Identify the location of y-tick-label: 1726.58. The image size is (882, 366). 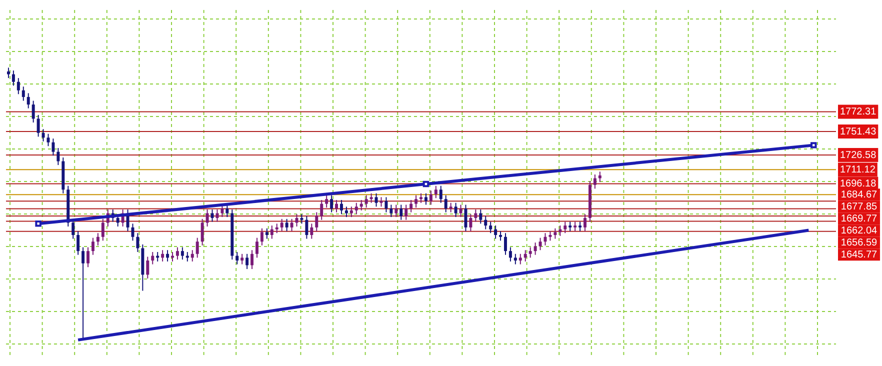
(858, 155).